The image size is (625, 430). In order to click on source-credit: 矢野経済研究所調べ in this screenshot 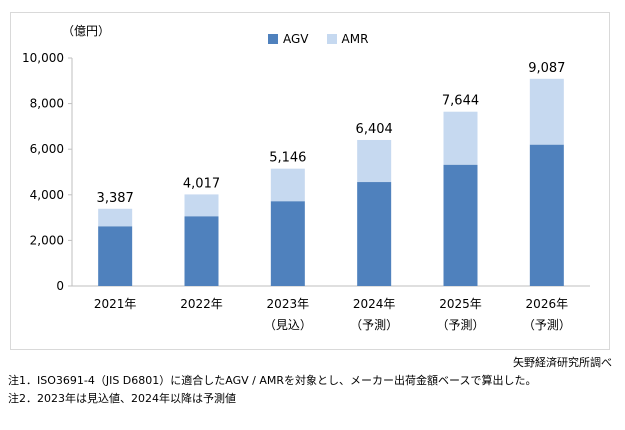, I will do `click(562, 362)`.